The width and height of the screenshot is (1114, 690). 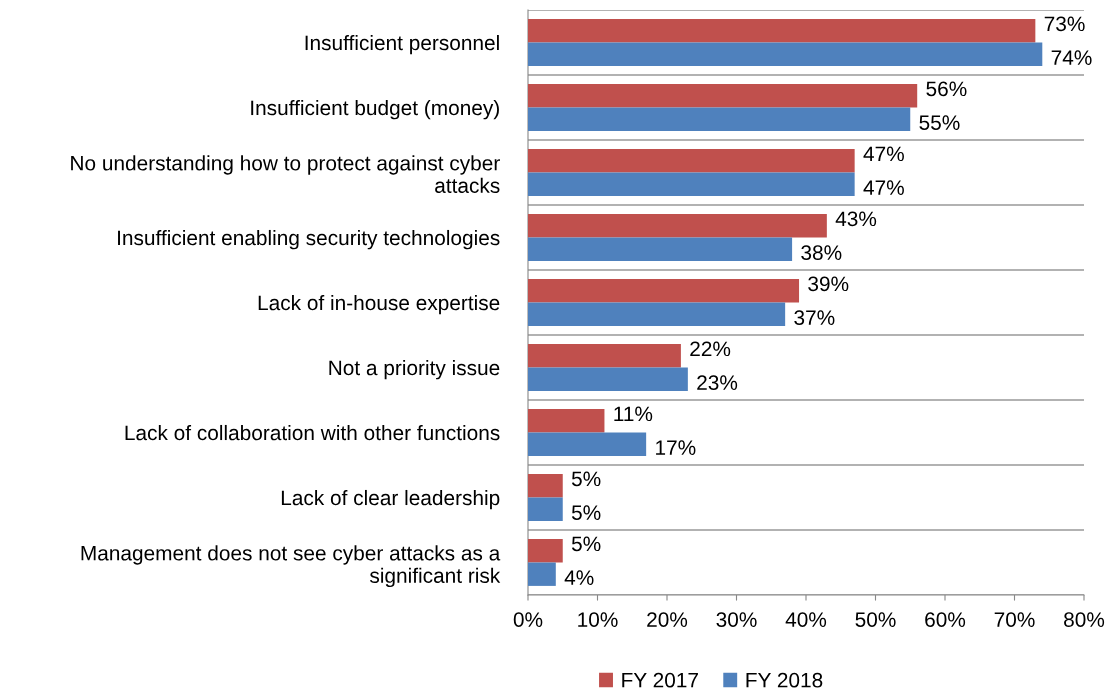 What do you see at coordinates (1071, 57) in the screenshot?
I see `data-label: 74%` at bounding box center [1071, 57].